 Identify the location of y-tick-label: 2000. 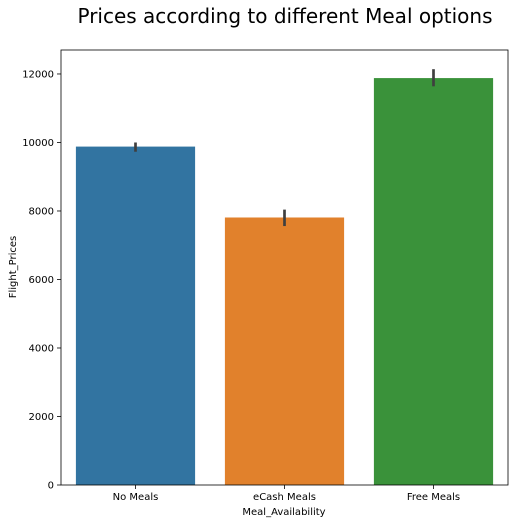
(41, 417).